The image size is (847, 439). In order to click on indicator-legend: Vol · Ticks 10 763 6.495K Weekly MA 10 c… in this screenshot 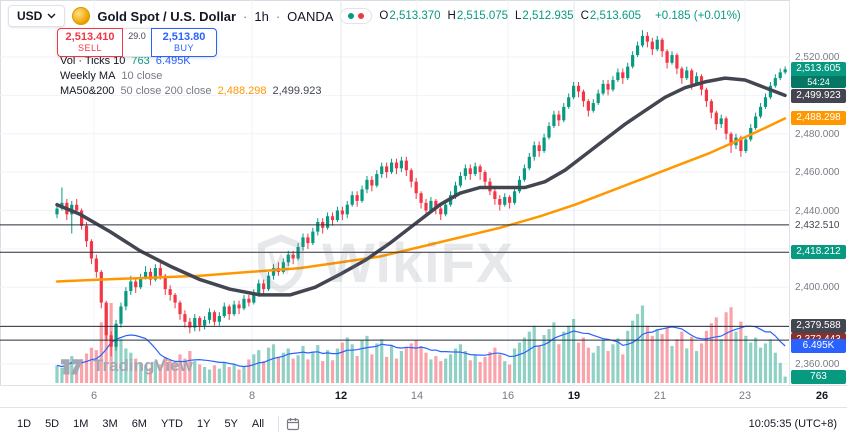, I will do `click(190, 76)`.